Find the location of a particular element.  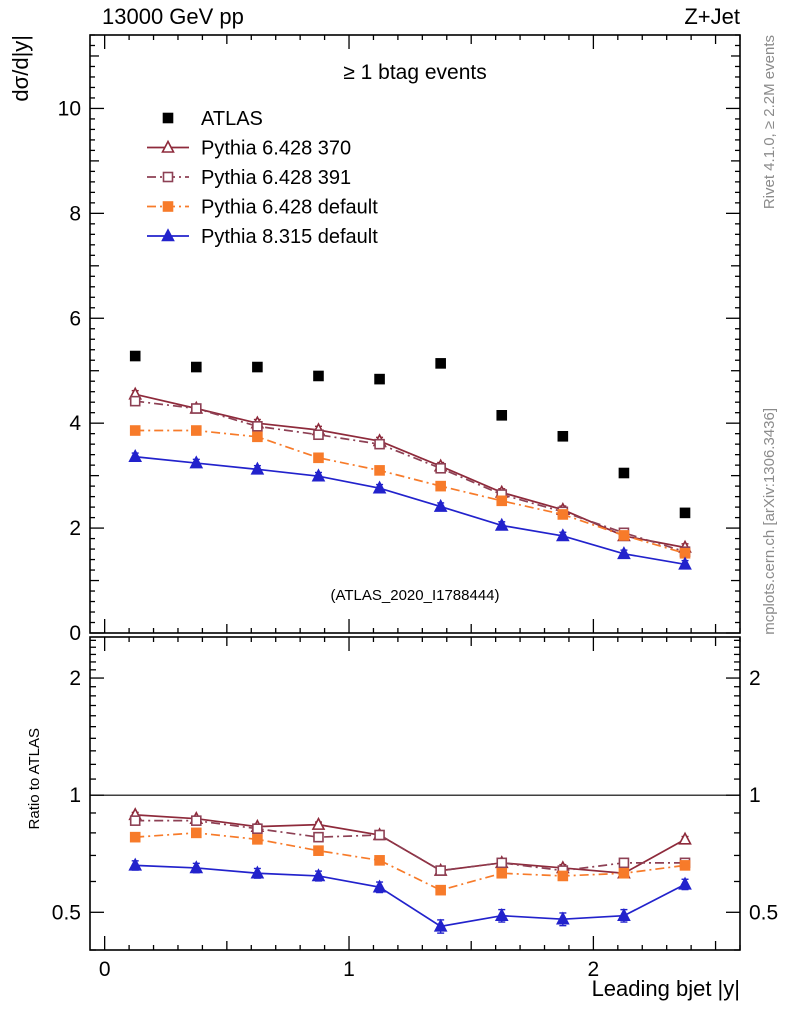

series-atlas is located at coordinates (410, 434).